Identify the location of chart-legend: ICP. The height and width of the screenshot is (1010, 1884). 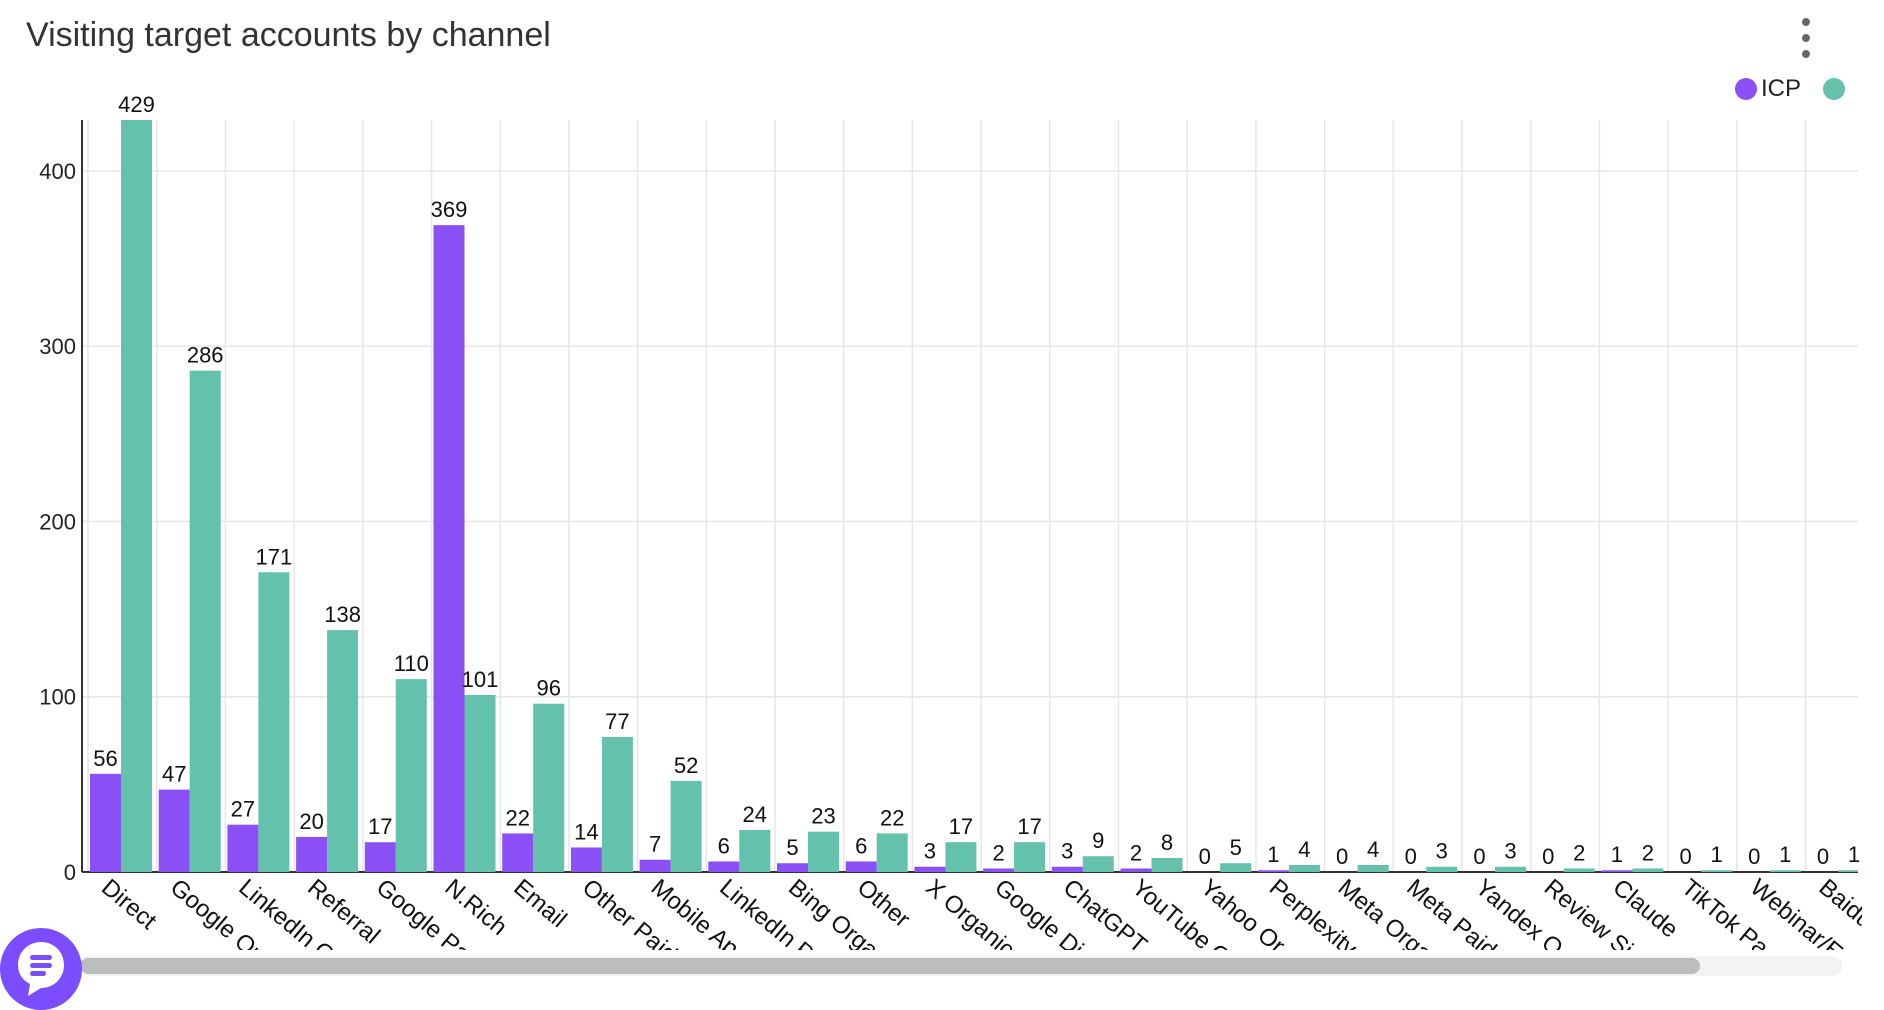
(1790, 89).